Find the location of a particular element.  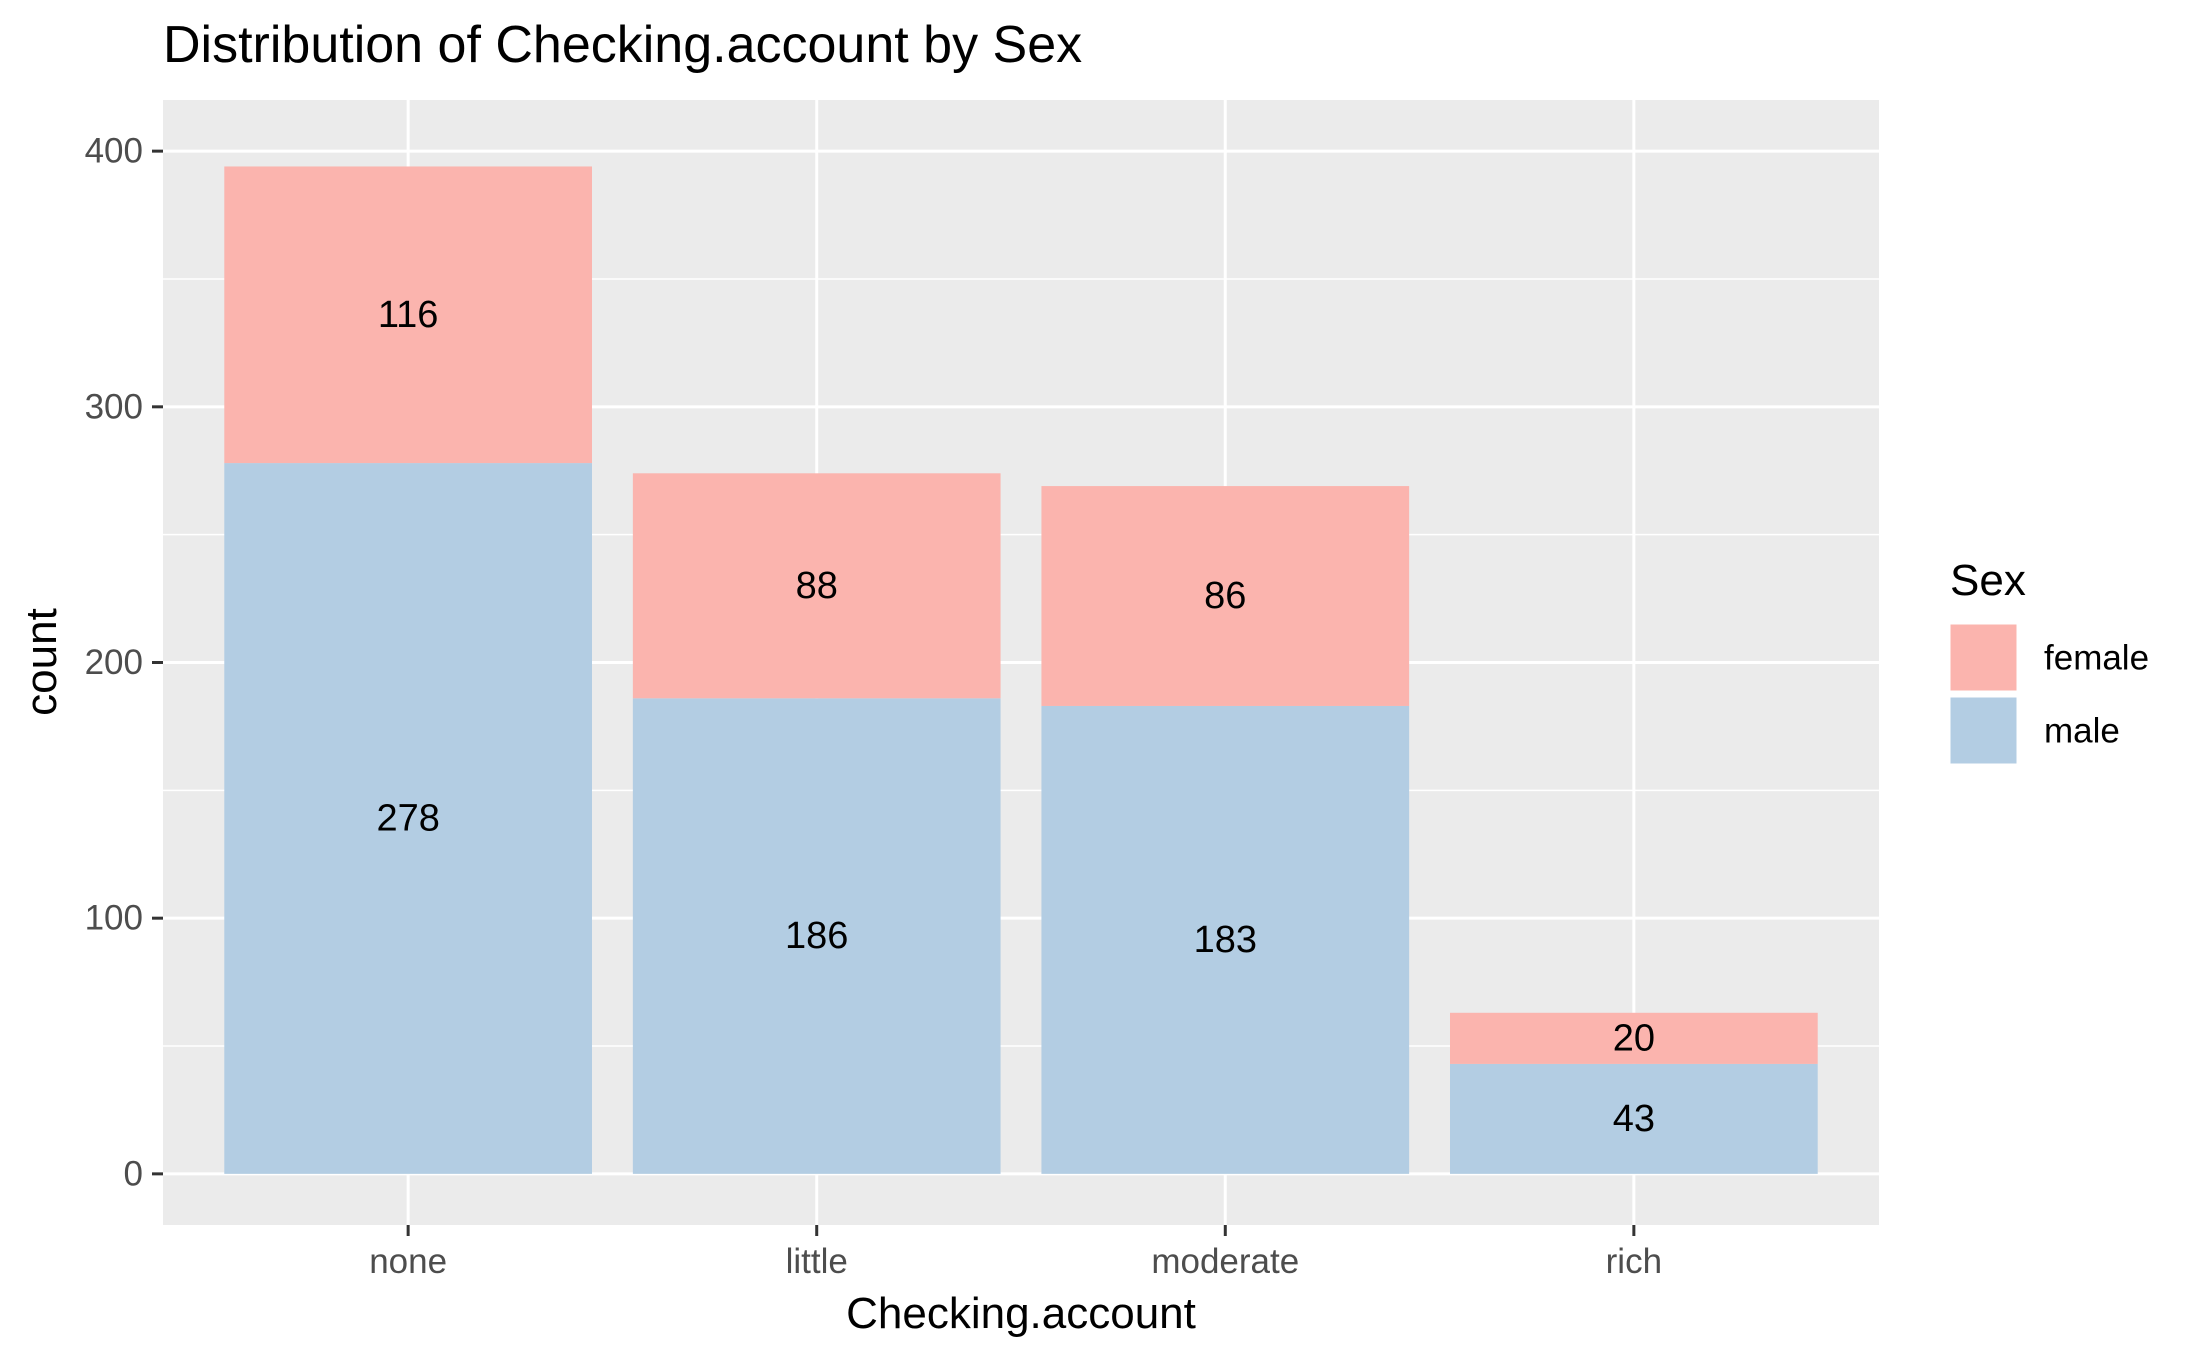

bar-male-none is located at coordinates (408, 818).